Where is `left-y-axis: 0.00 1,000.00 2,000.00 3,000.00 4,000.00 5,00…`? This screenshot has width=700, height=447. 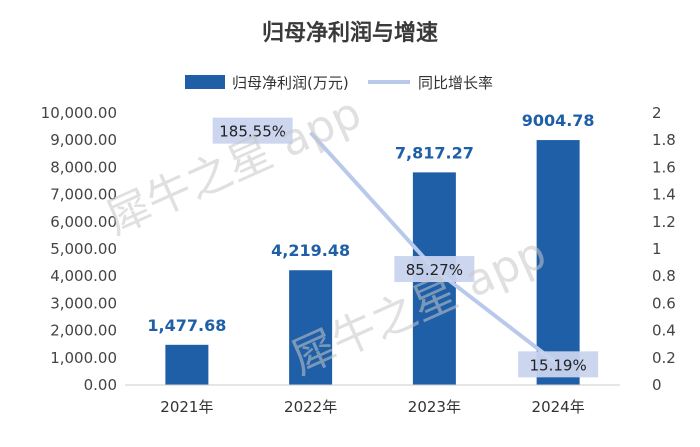
left-y-axis: 0.00 1,000.00 2,000.00 3,000.00 4,000.00 5,00… is located at coordinates (79, 249).